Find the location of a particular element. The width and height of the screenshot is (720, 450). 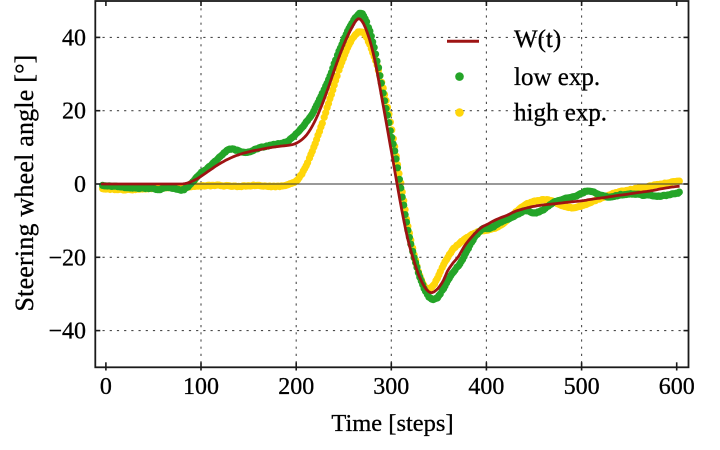

svg-text: 100 is located at coordinates (201, 387).